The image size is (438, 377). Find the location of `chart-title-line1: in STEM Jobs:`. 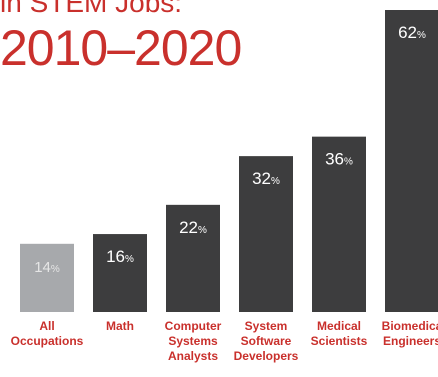

chart-title-line1: in STEM Jobs: is located at coordinates (91, 9).